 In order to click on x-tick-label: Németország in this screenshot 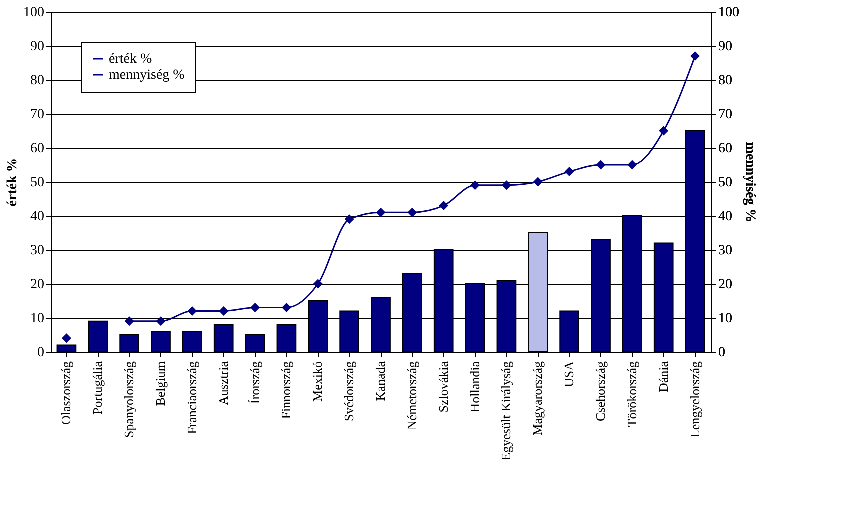, I will do `click(412, 395)`.